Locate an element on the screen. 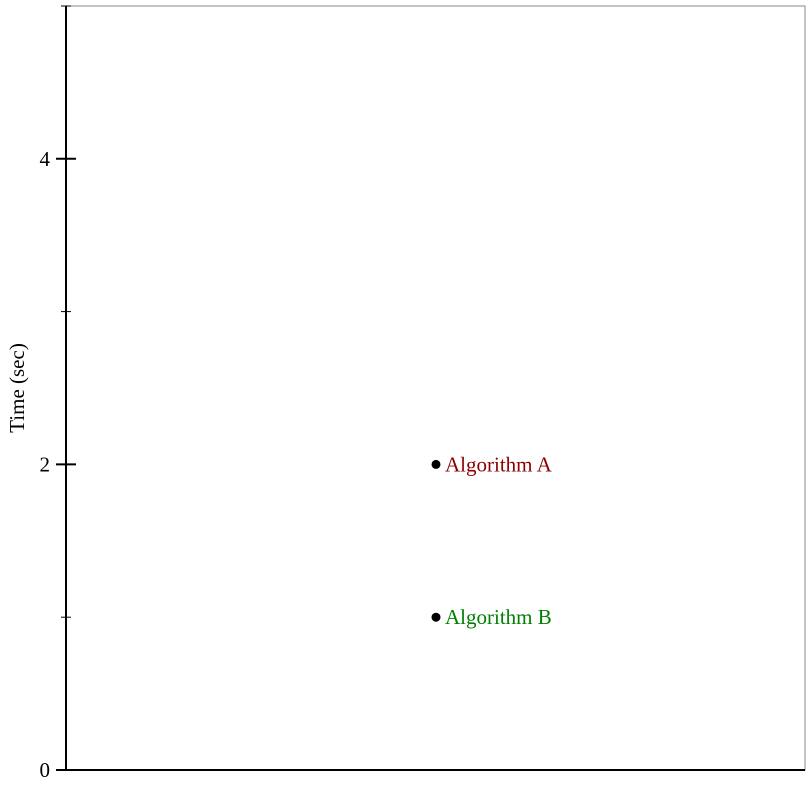  y-tick-label: 0 is located at coordinates (45, 770).